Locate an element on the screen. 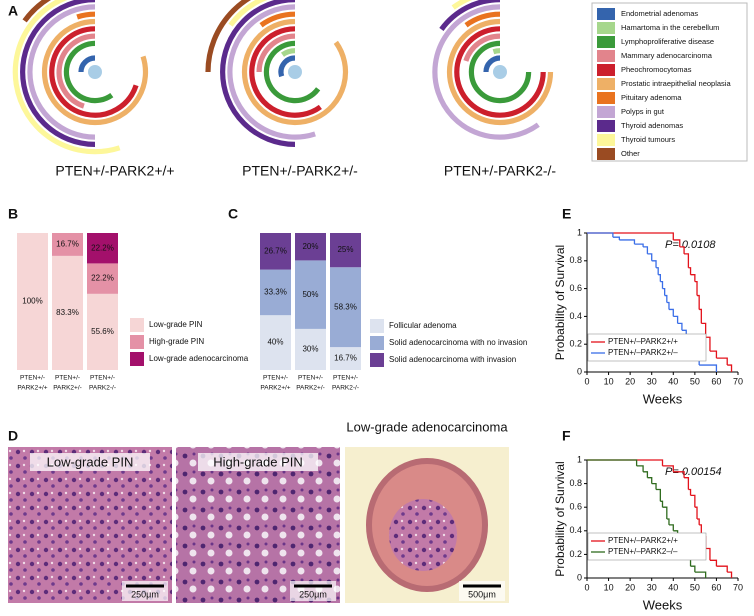  legend-label: PTEN+/–PARK2+/– is located at coordinates (643, 352).